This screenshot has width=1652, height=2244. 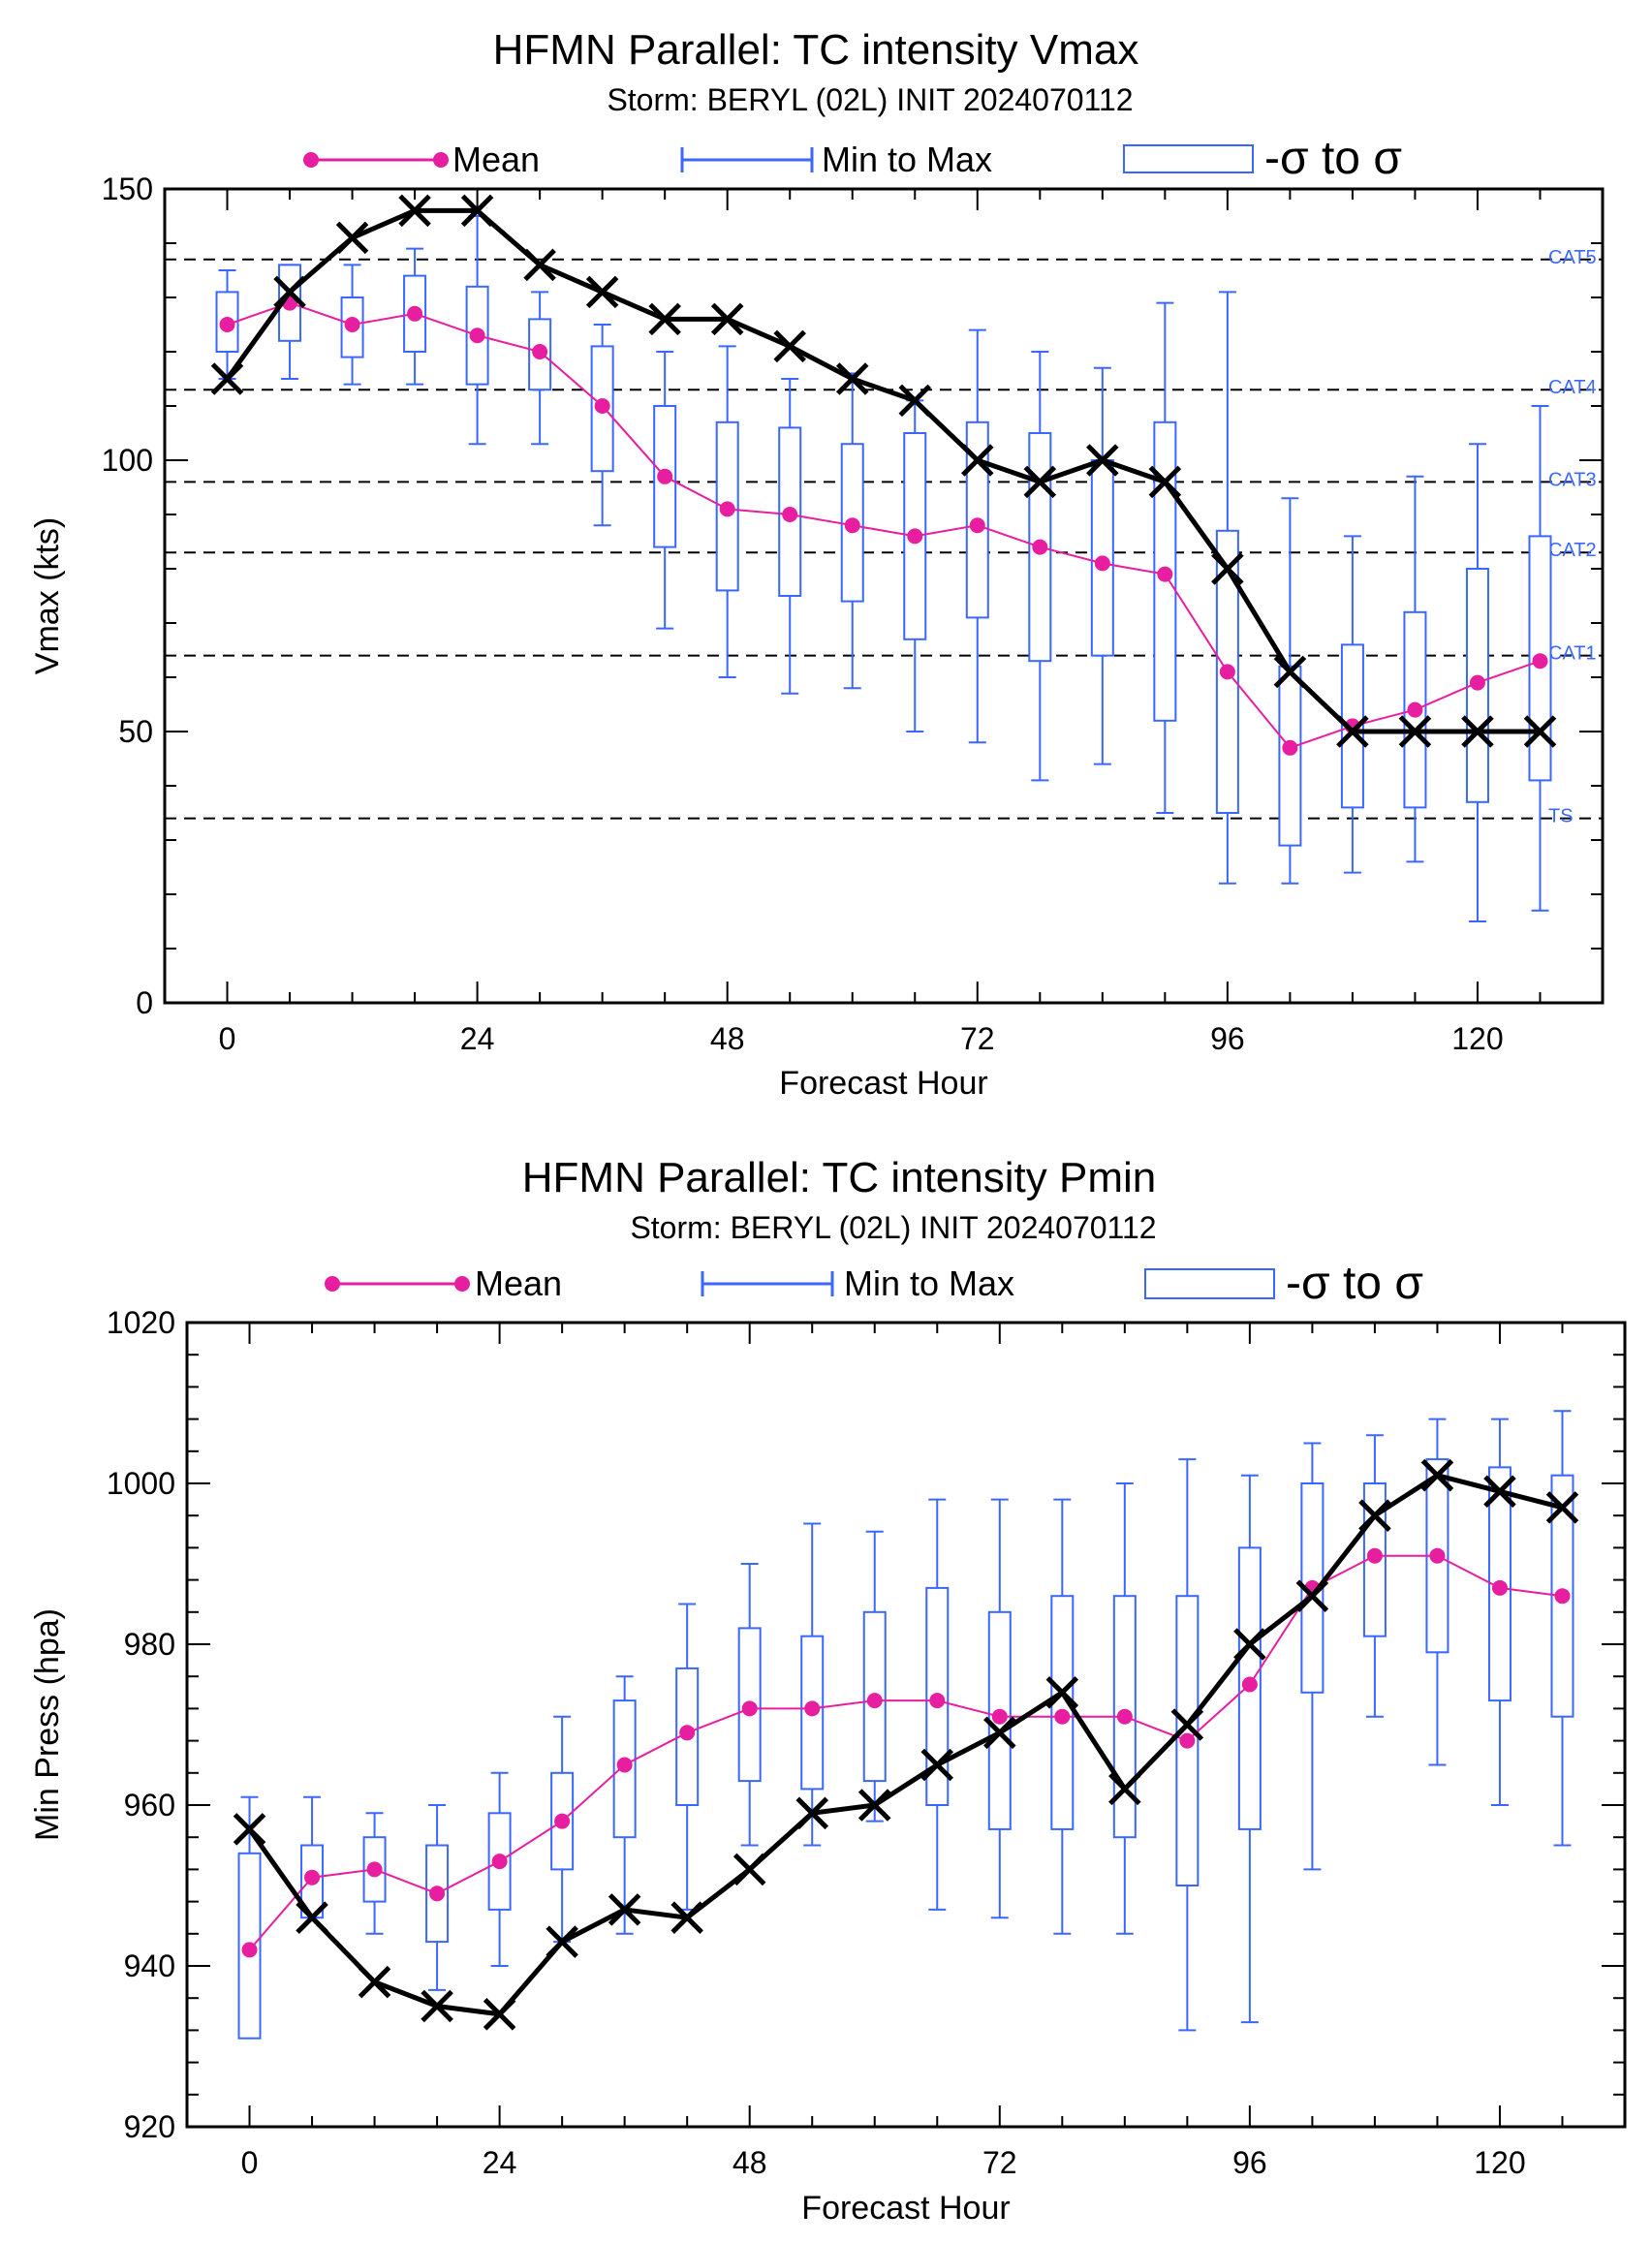 I want to click on vmax-legend: Mean Min to Max -σ to σ, so click(x=852, y=158).